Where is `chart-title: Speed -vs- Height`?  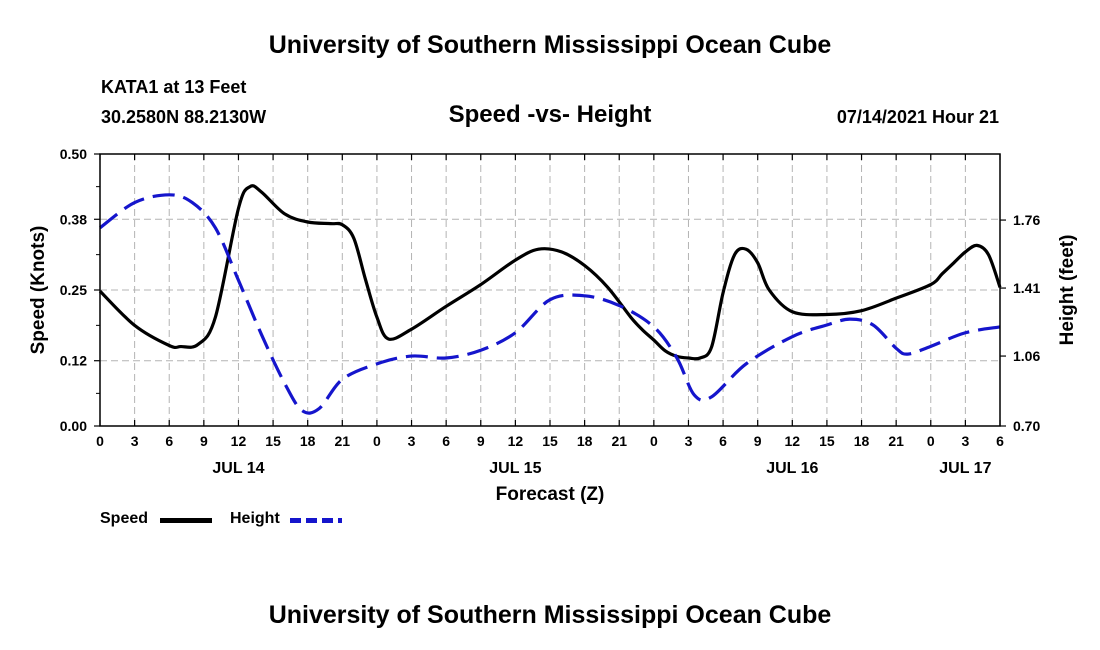
chart-title: Speed -vs- Height is located at coordinates (550, 114).